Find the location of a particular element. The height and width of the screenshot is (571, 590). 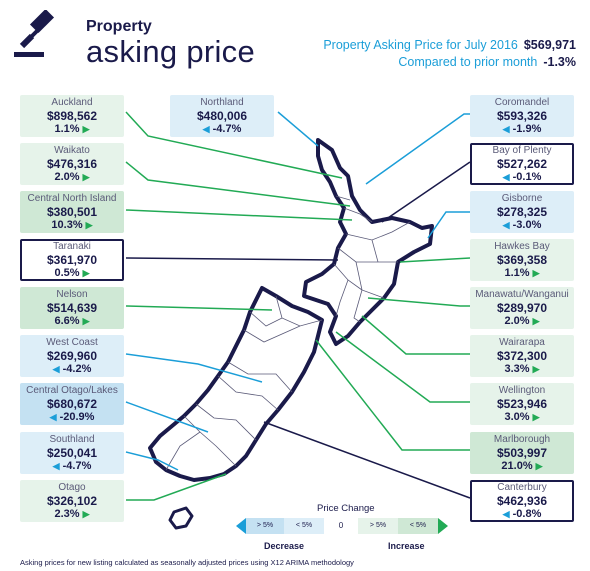

region-price: $523,946 is located at coordinates (522, 404).